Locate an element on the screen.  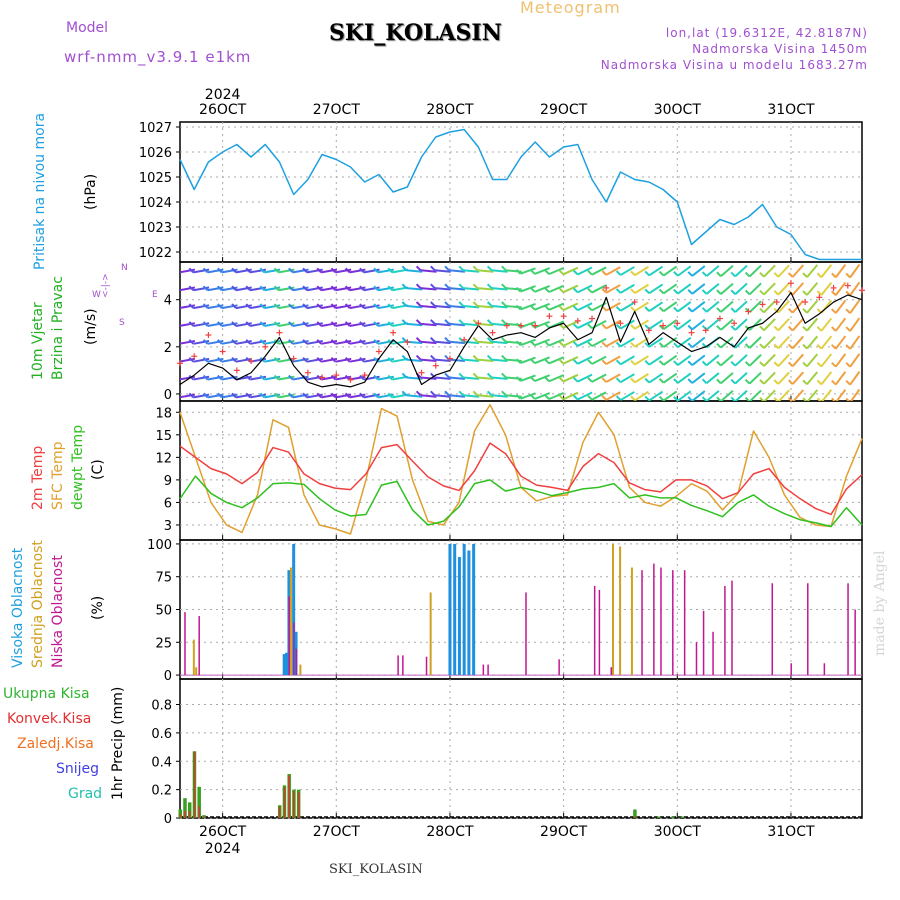
x-tick-label-bottom: 31OCT is located at coordinates (791, 832).